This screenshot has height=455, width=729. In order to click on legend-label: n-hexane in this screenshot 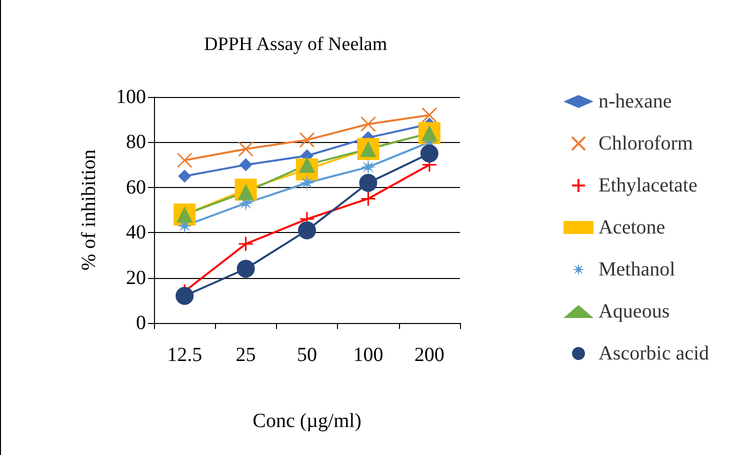, I will do `click(635, 101)`.